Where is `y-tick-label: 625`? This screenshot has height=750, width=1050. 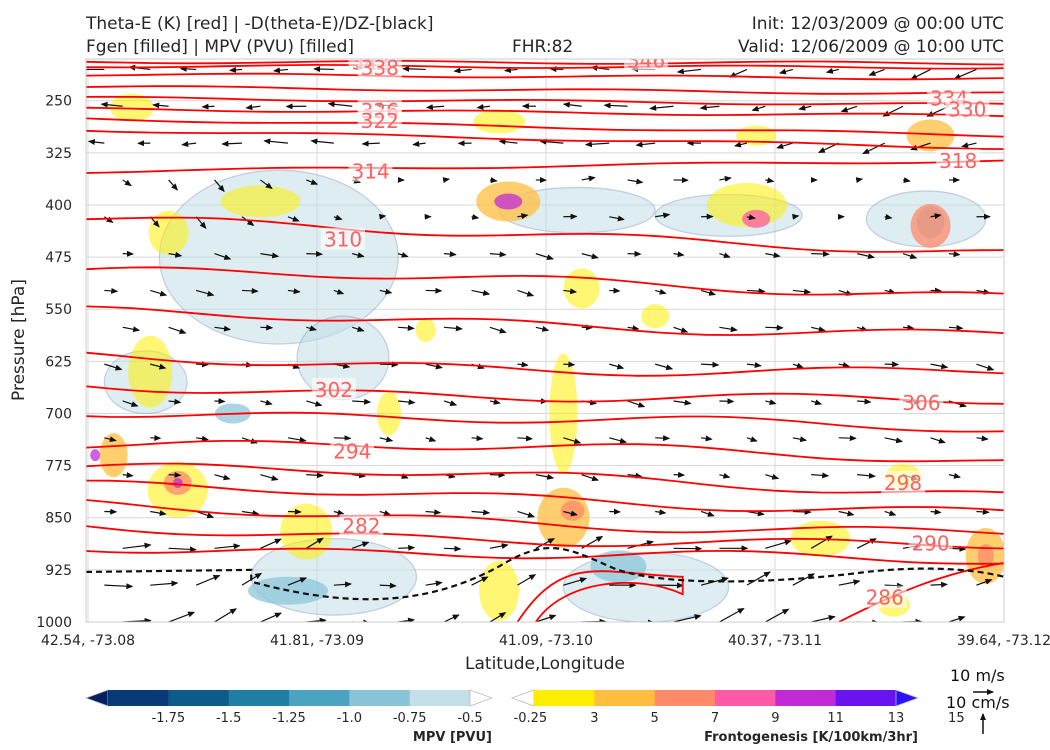 y-tick-label: 625 is located at coordinates (58, 362).